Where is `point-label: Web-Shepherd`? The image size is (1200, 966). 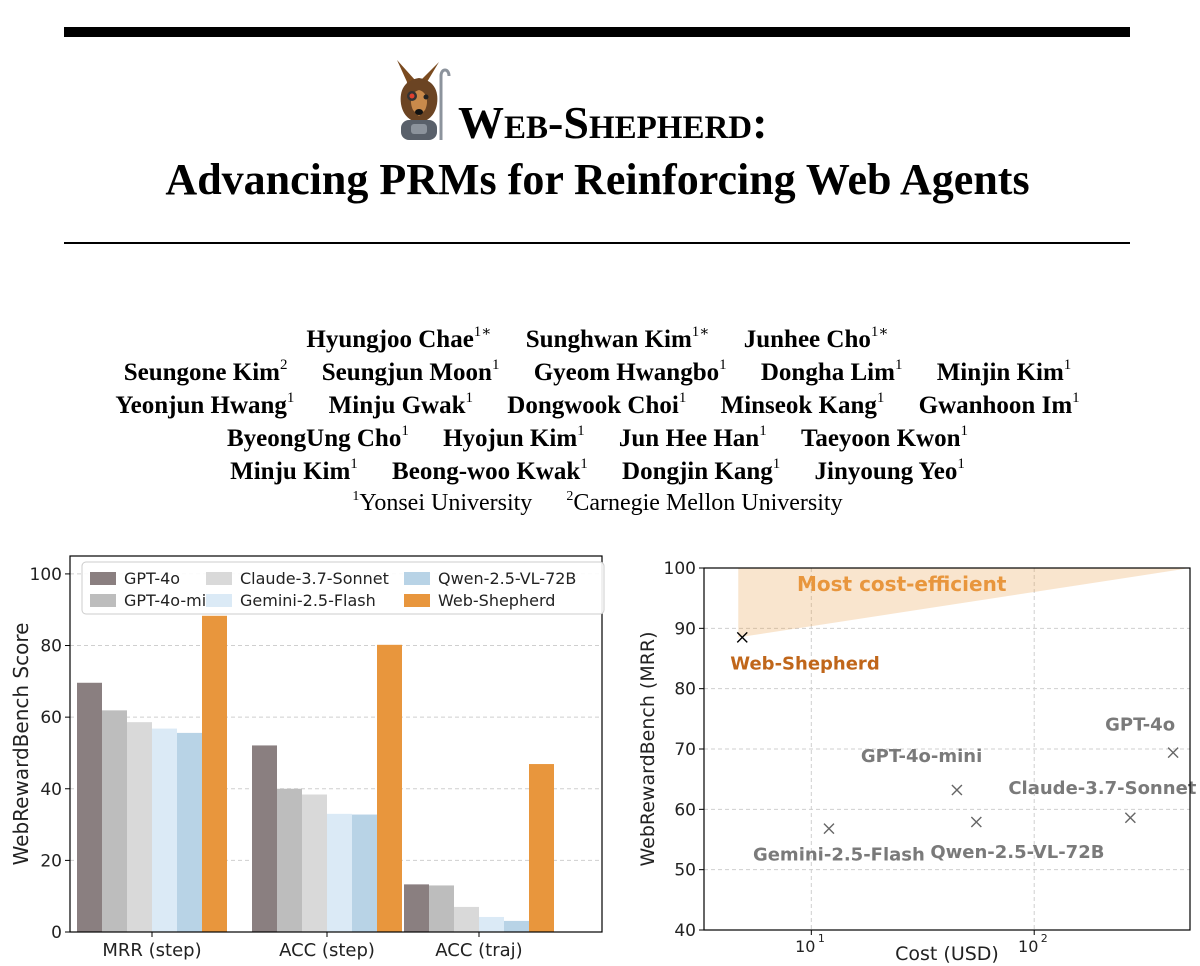 point-label: Web-Shepherd is located at coordinates (804, 663).